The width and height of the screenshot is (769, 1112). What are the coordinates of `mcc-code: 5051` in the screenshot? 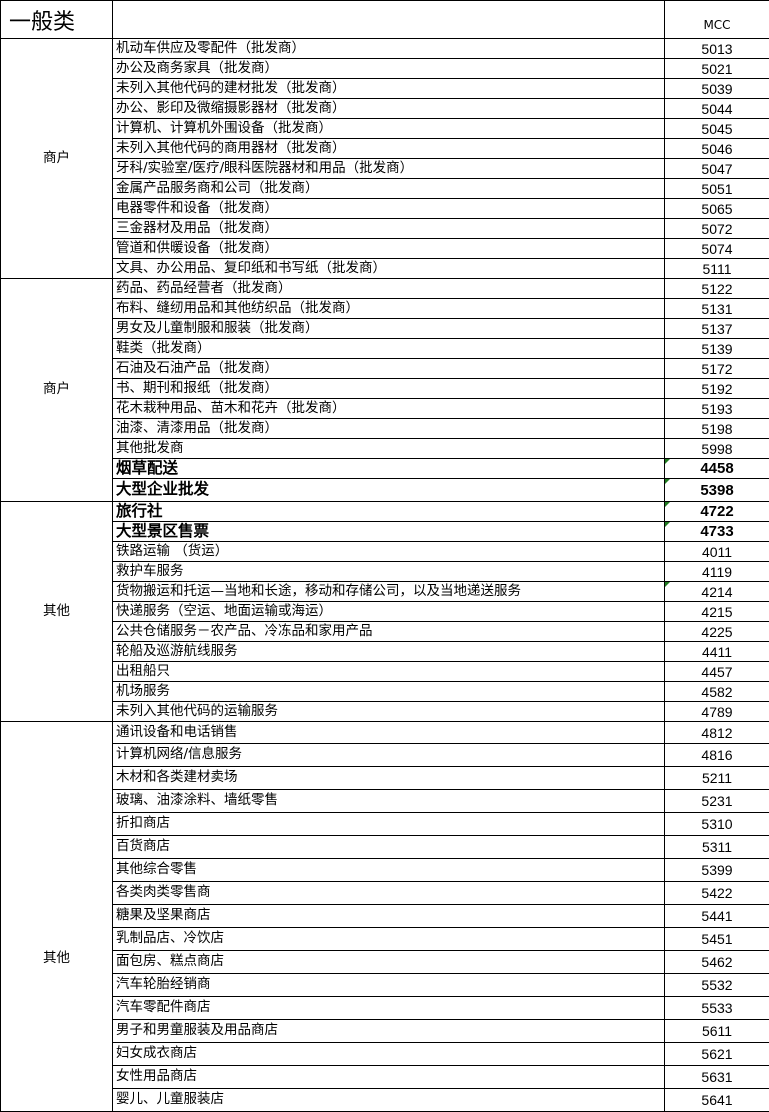 It's located at (716, 189).